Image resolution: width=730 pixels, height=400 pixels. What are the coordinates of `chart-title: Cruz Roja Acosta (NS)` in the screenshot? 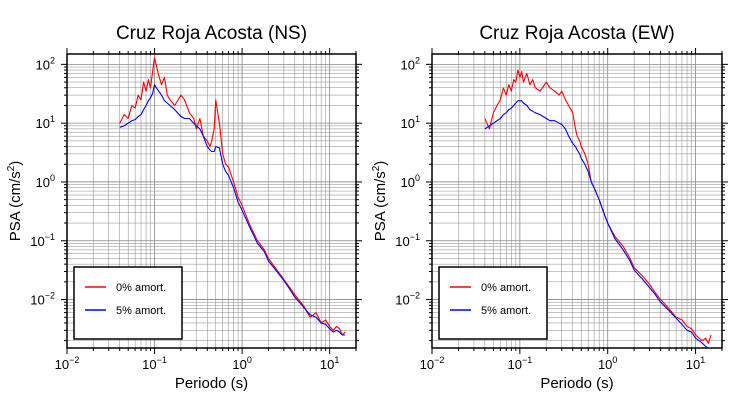 It's located at (211, 33).